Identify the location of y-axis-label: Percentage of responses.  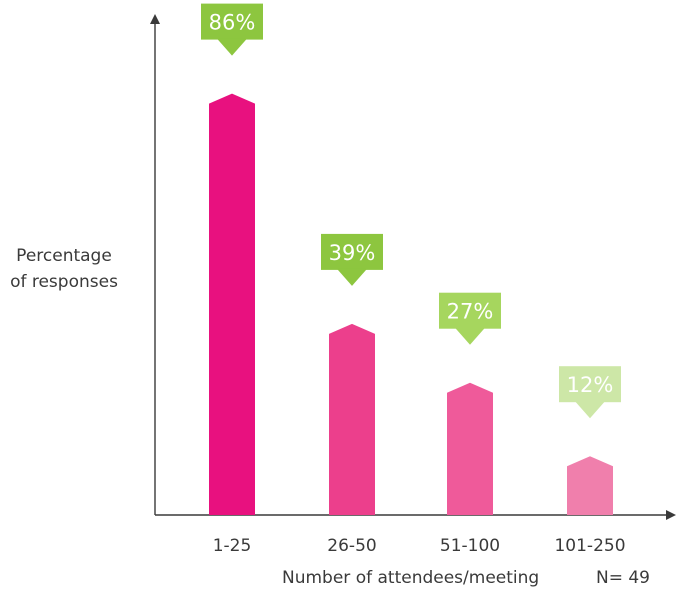
(64, 269).